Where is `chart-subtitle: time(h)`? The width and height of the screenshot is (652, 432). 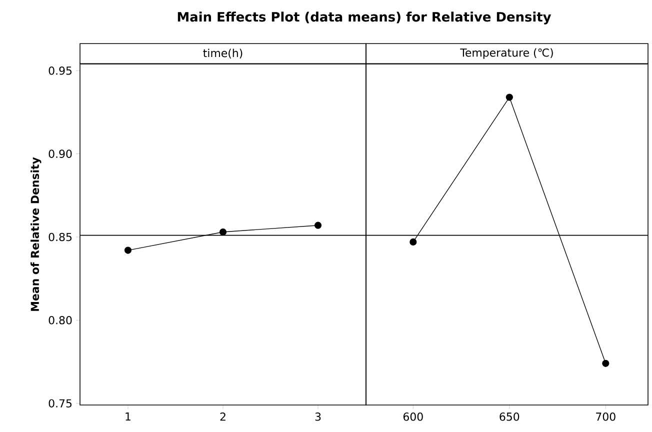 chart-subtitle: time(h) is located at coordinates (222, 53).